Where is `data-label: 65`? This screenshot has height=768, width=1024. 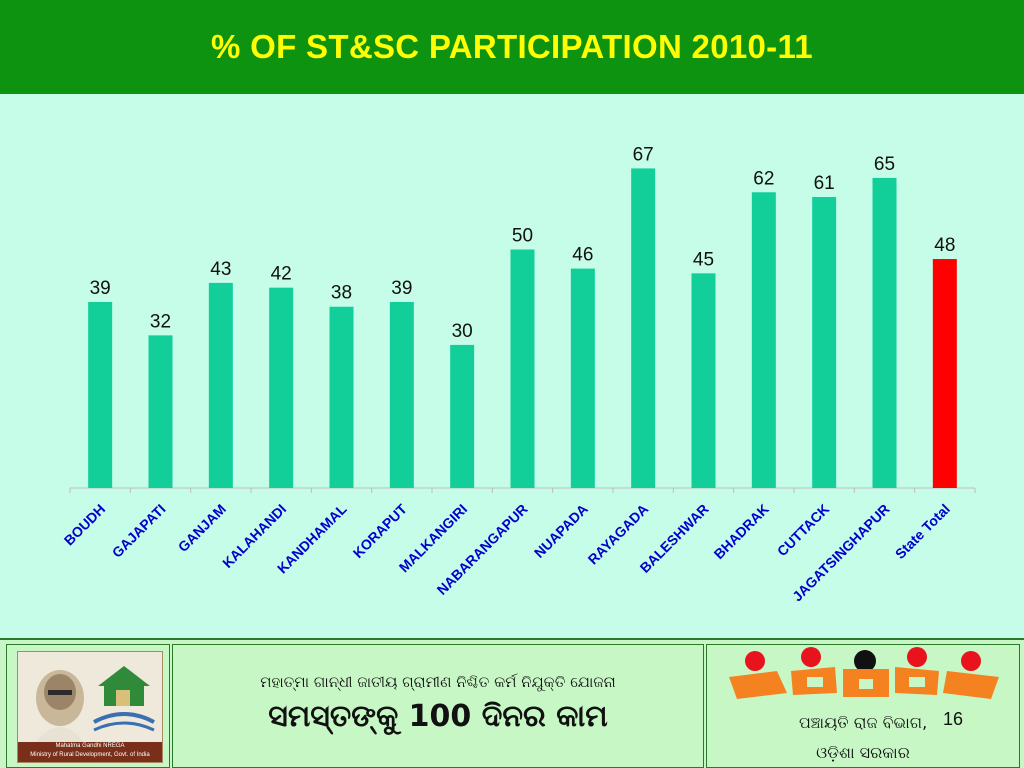
data-label: 65 is located at coordinates (884, 164).